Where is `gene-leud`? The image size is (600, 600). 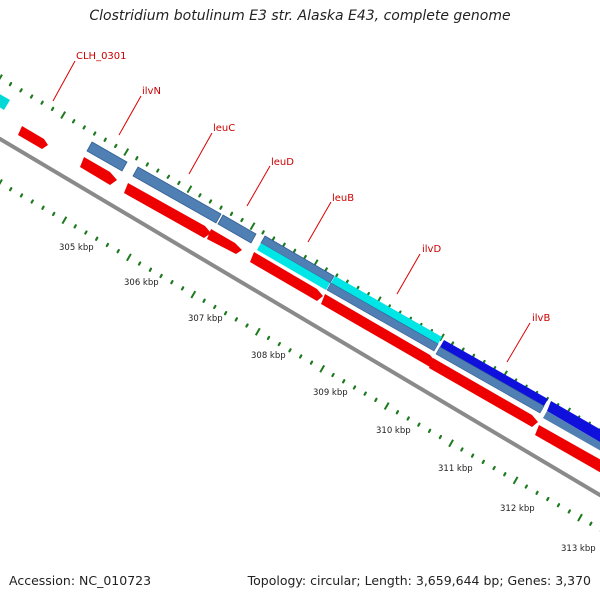
gene-leud is located at coordinates (237, 229).